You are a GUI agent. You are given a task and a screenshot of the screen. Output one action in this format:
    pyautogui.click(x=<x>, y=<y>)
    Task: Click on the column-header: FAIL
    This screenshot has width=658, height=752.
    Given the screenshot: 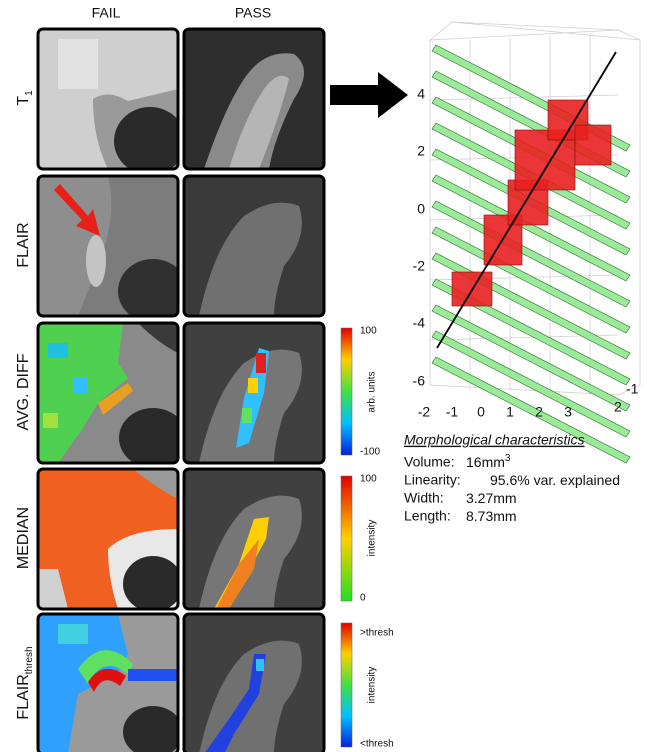 What is the action you would take?
    pyautogui.click(x=106, y=13)
    